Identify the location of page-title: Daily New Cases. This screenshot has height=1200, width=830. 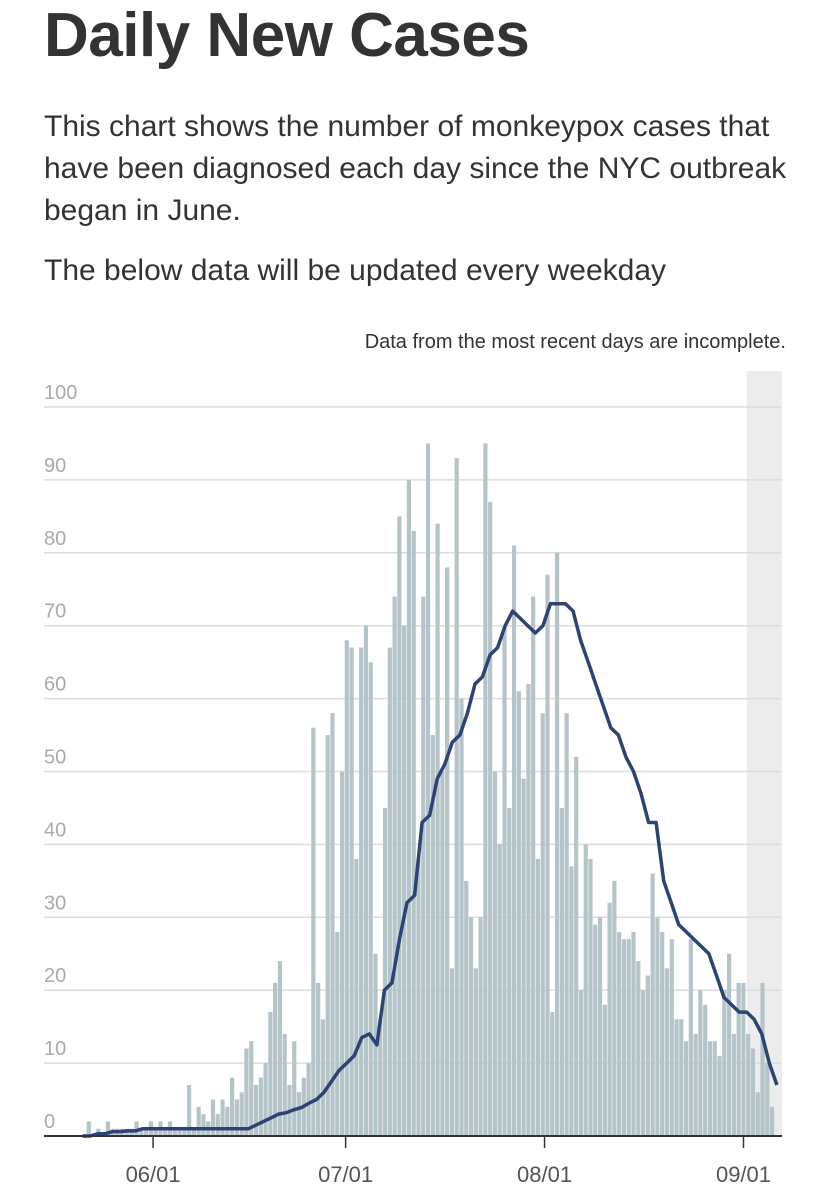
(287, 35).